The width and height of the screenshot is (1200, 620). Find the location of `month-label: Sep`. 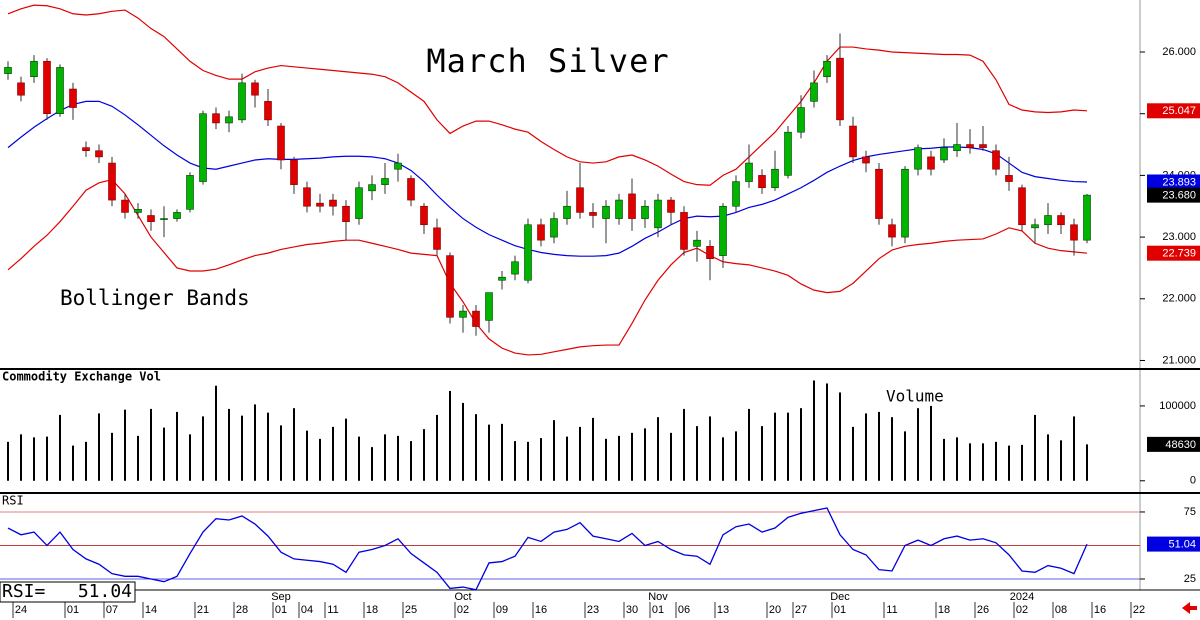

month-label: Sep is located at coordinates (281, 597).